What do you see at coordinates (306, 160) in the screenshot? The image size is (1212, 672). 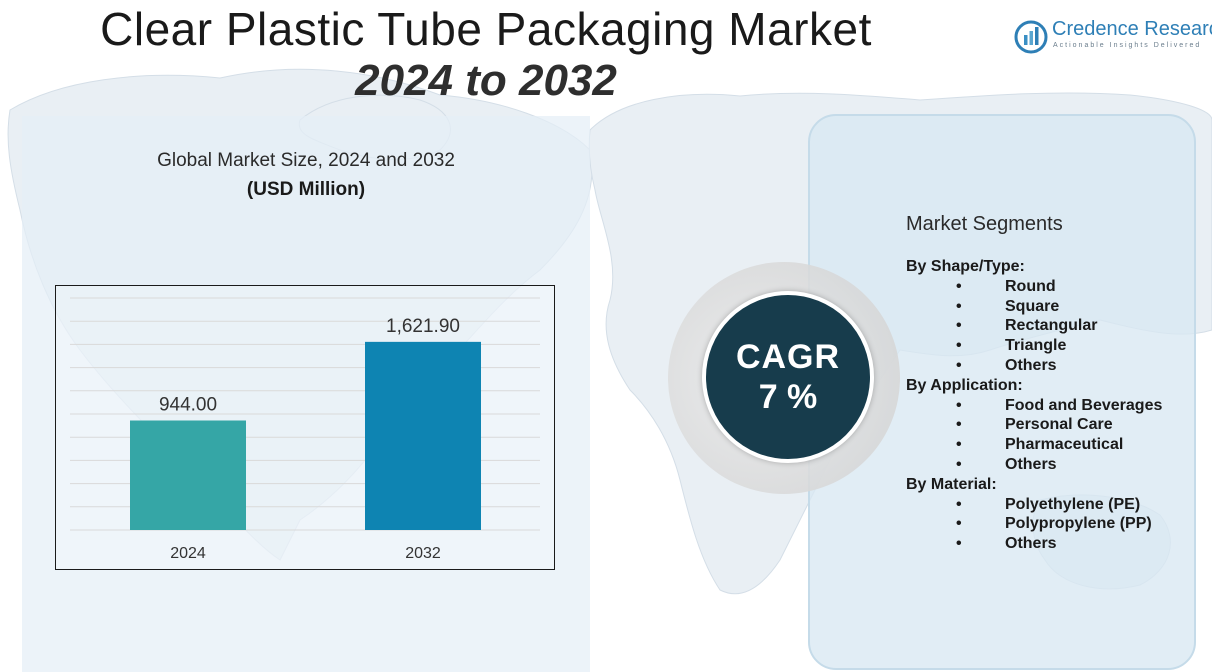 I see `chart-title: Global Market Size, 2024 and 2032` at bounding box center [306, 160].